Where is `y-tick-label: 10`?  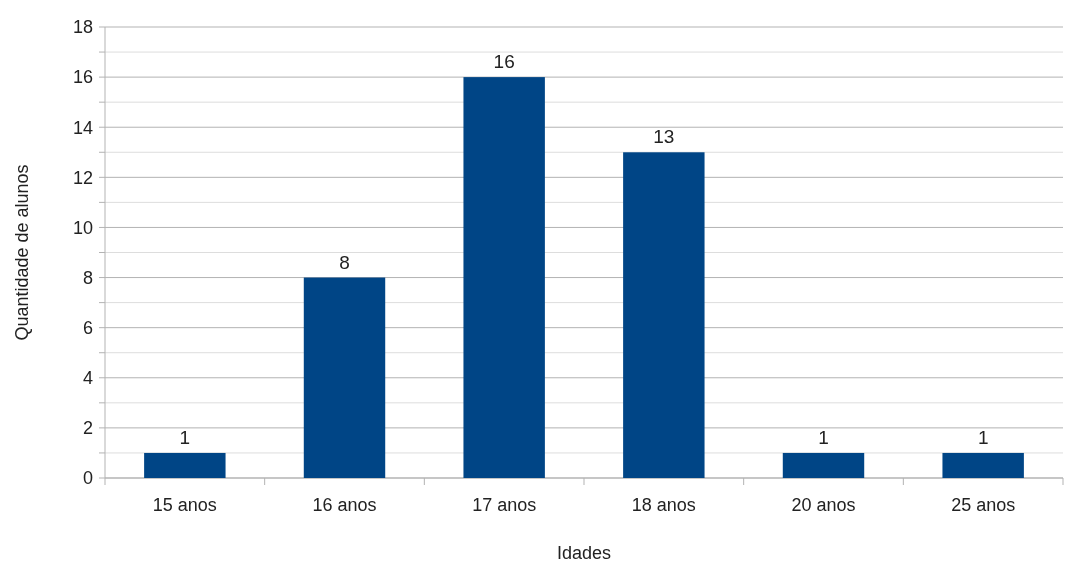 y-tick-label: 10 is located at coordinates (82, 227).